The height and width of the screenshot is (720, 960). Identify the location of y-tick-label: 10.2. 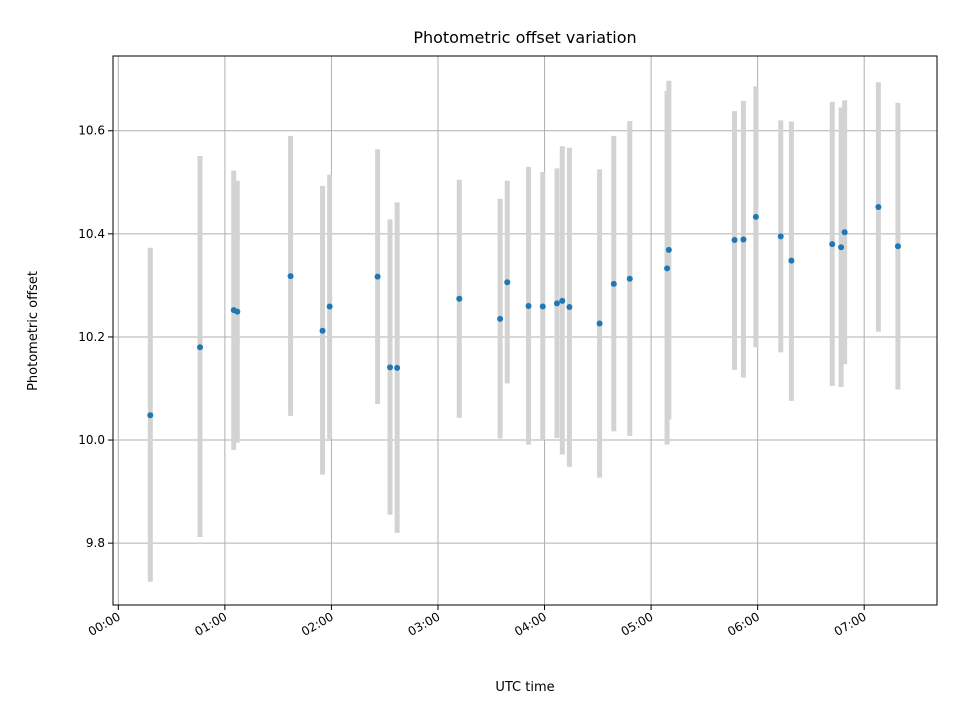
(91, 337).